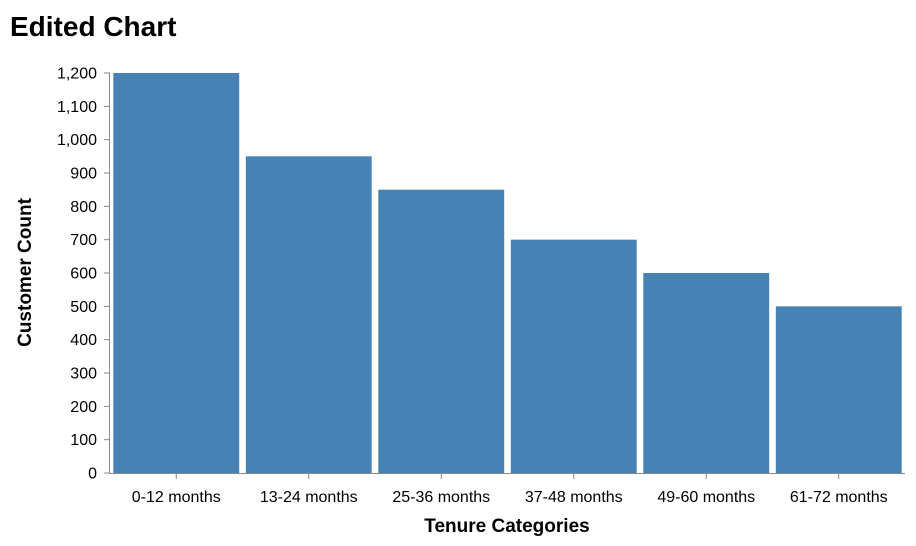  I want to click on y-tick-label: 700, so click(83, 240).